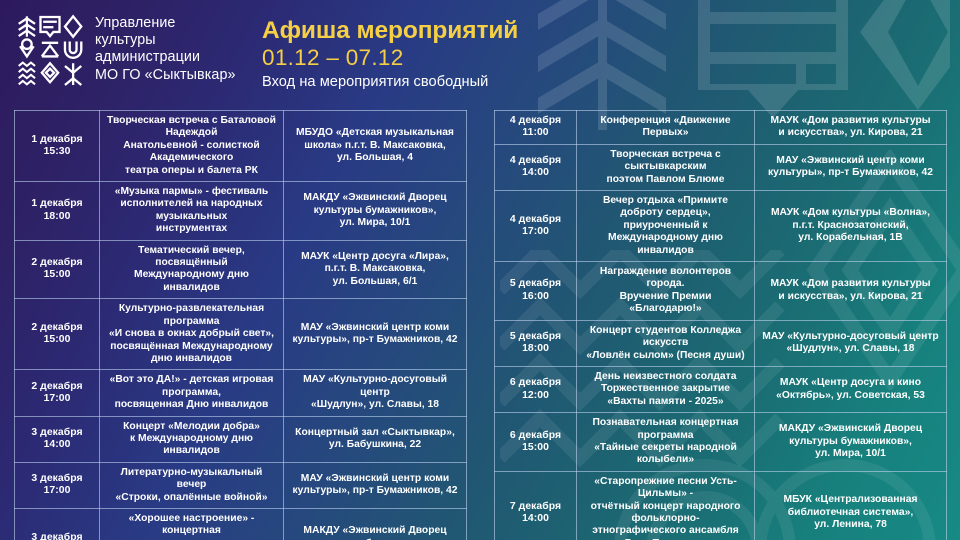  I want to click on event-title-cell-line: приуроченный к Международному дню, so click(665, 231).